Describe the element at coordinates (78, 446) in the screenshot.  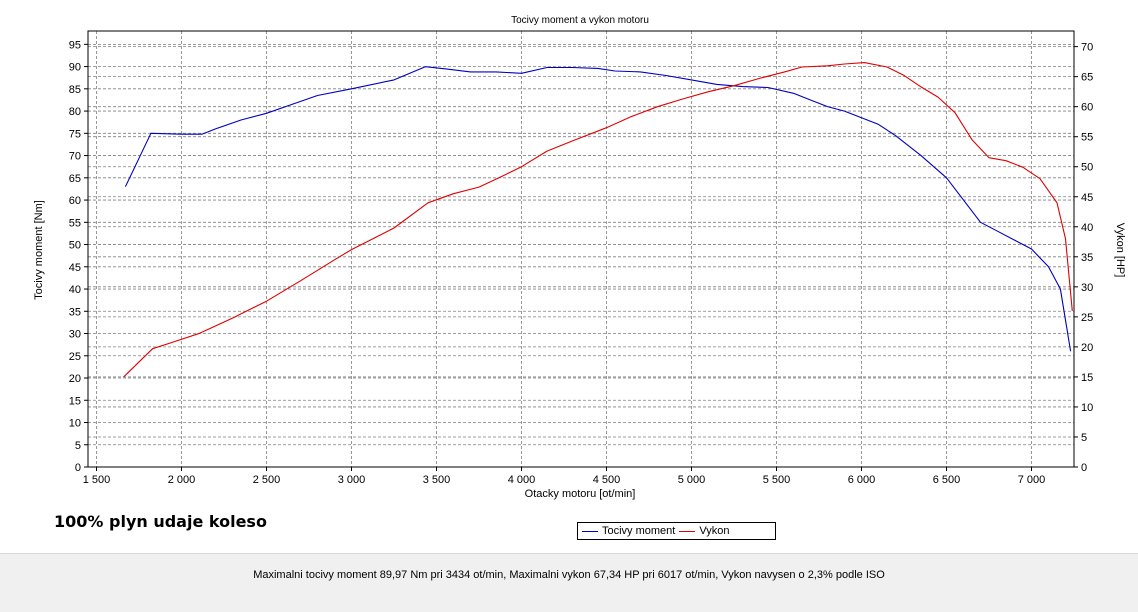
I see `y-left-tick-label: 5` at that location.